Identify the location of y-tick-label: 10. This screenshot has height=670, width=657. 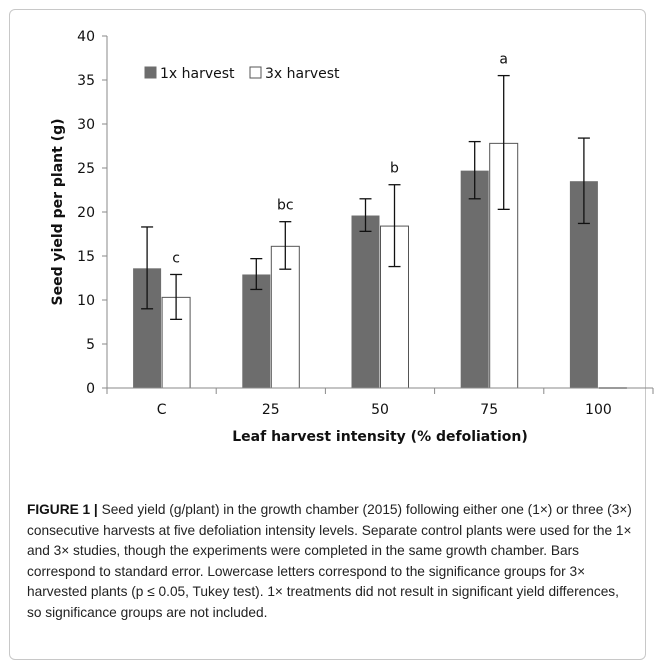
(86, 301).